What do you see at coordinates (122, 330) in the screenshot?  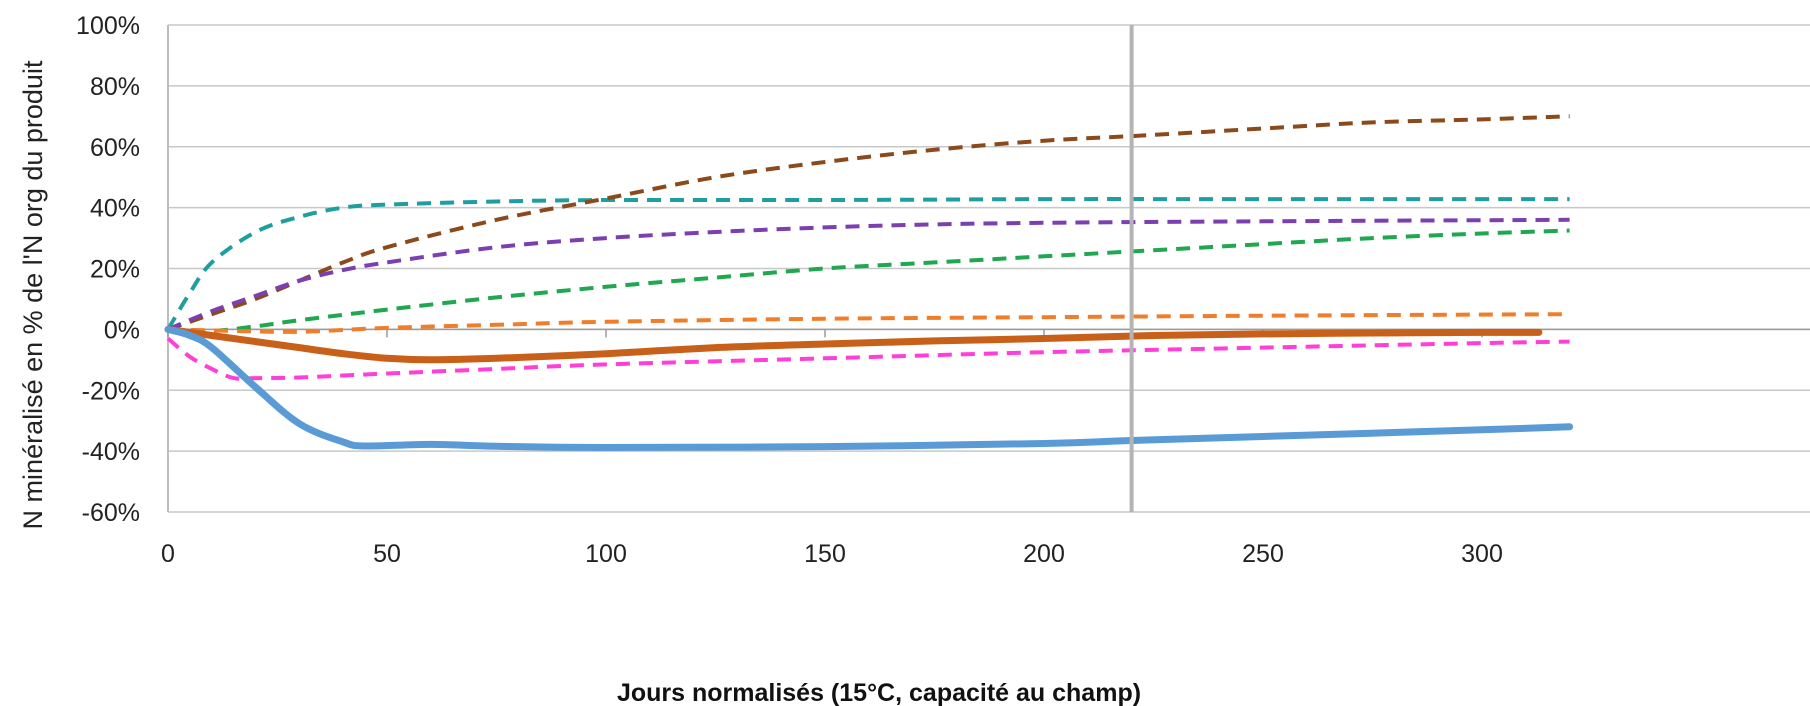 I see `y-tick-label: 0%` at bounding box center [122, 330].